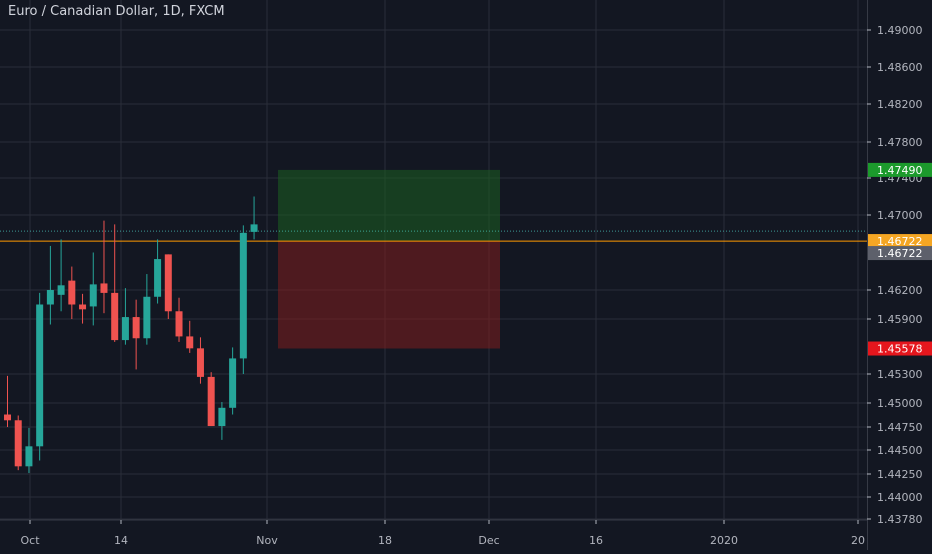 This screenshot has width=932, height=554. Describe the element at coordinates (900, 290) in the screenshot. I see `price-tick-label: 1.46200` at that location.